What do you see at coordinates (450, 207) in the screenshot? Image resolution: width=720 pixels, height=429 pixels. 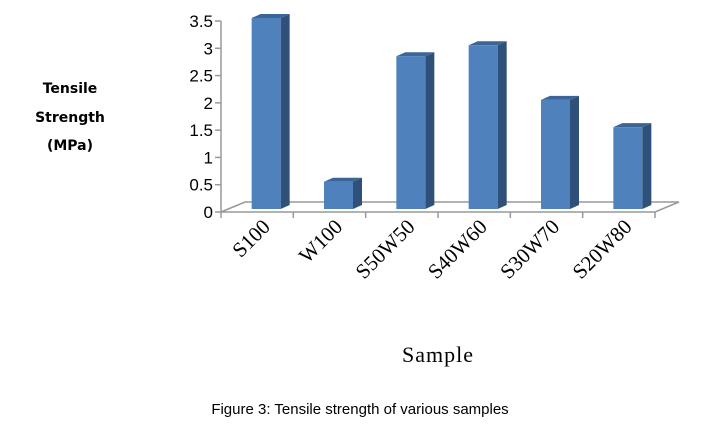 I see `chart-floor` at bounding box center [450, 207].